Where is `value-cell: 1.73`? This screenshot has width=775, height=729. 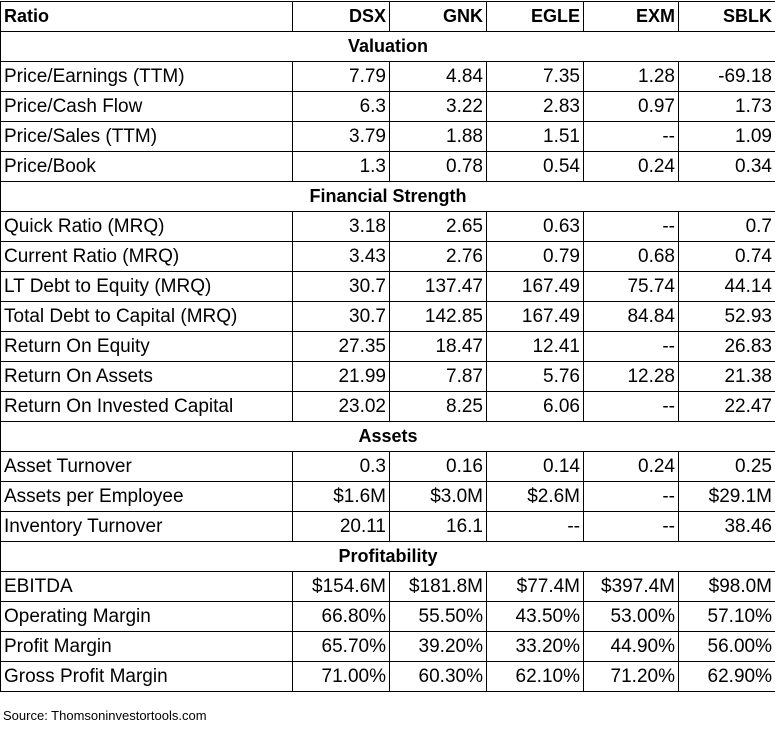
value-cell: 1.73 is located at coordinates (726, 106).